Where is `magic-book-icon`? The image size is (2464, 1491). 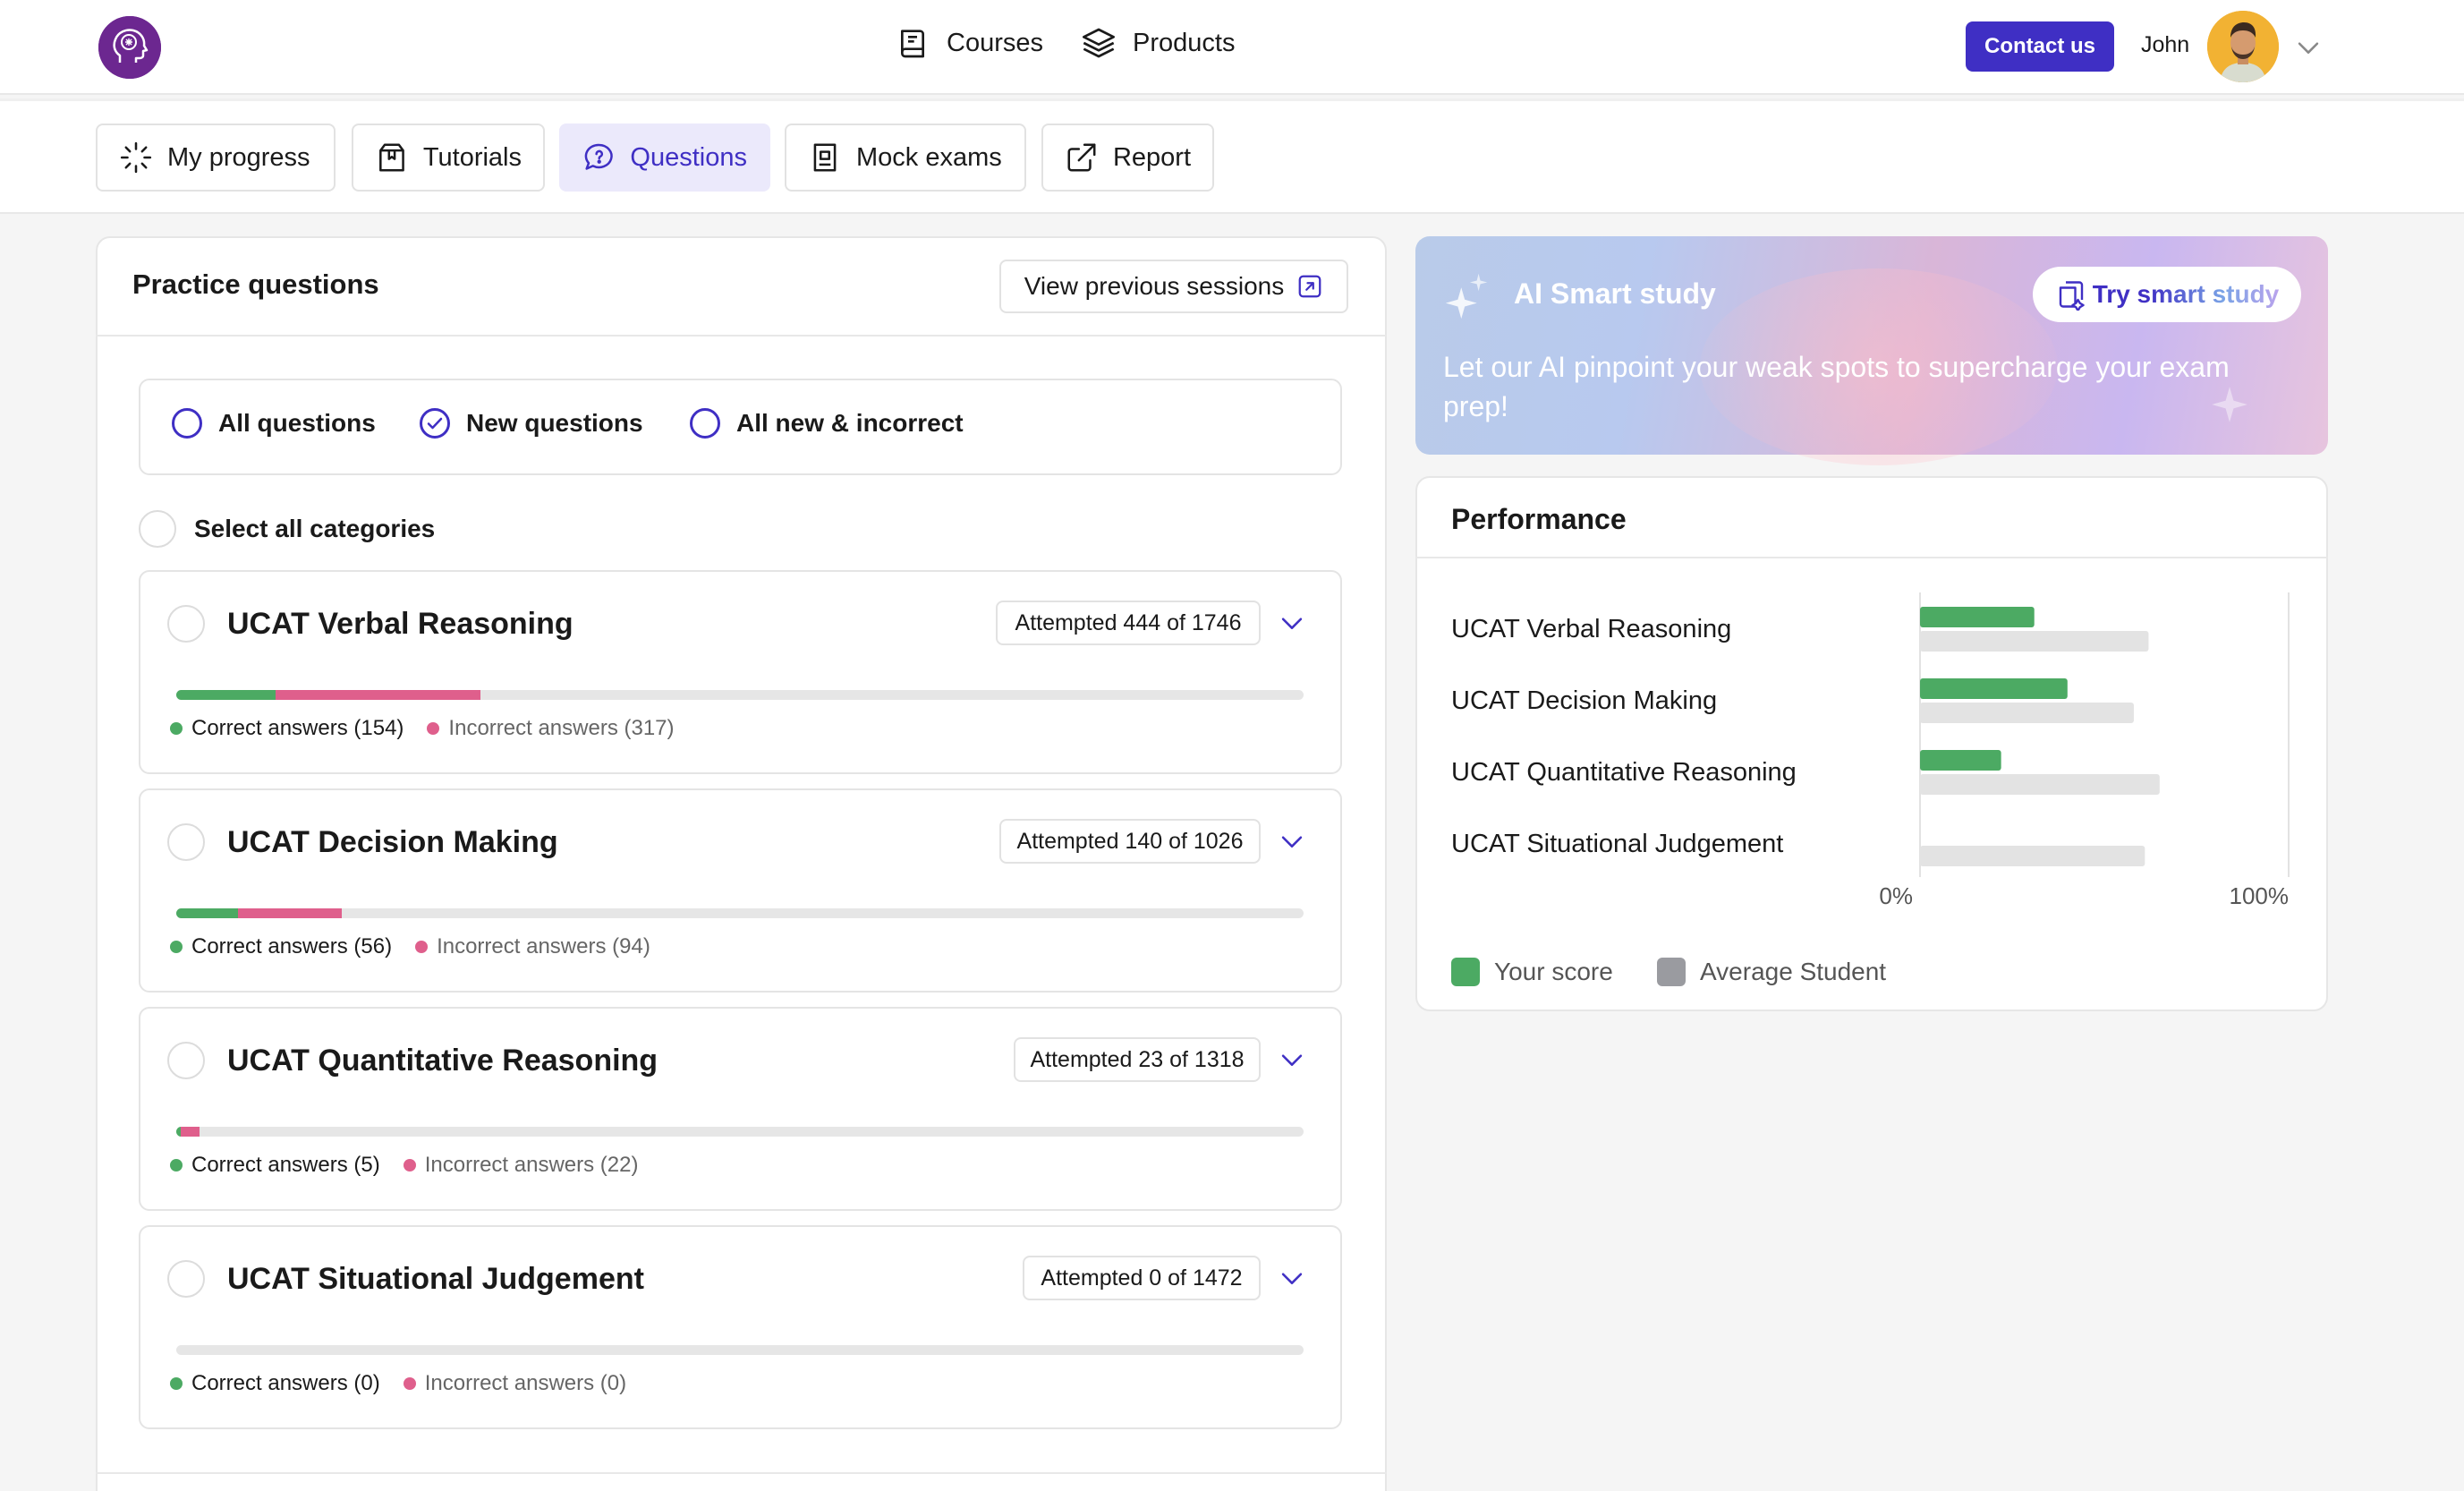
magic-book-icon is located at coordinates (2072, 296).